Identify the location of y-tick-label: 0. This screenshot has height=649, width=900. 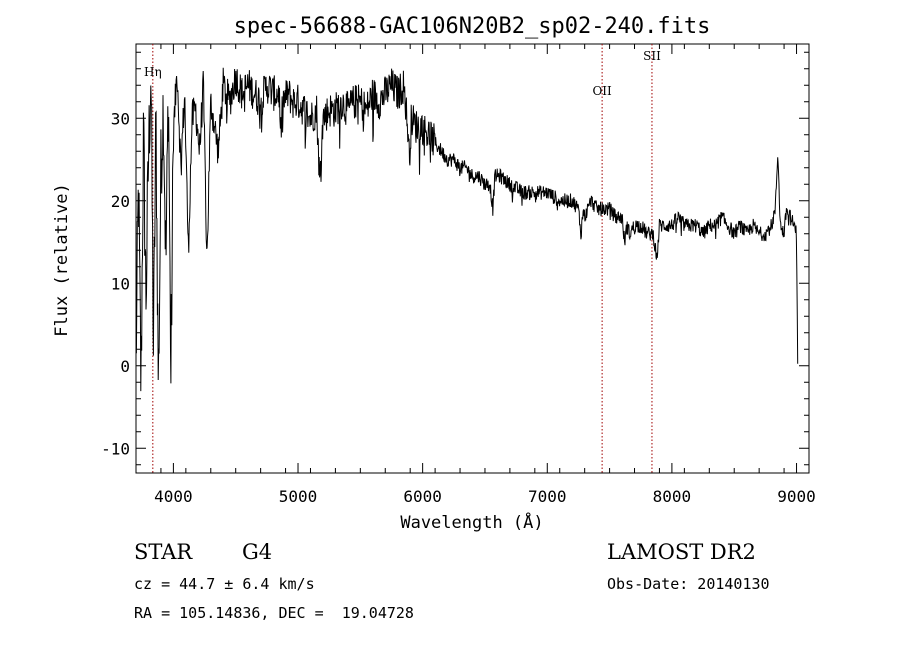
(125, 366).